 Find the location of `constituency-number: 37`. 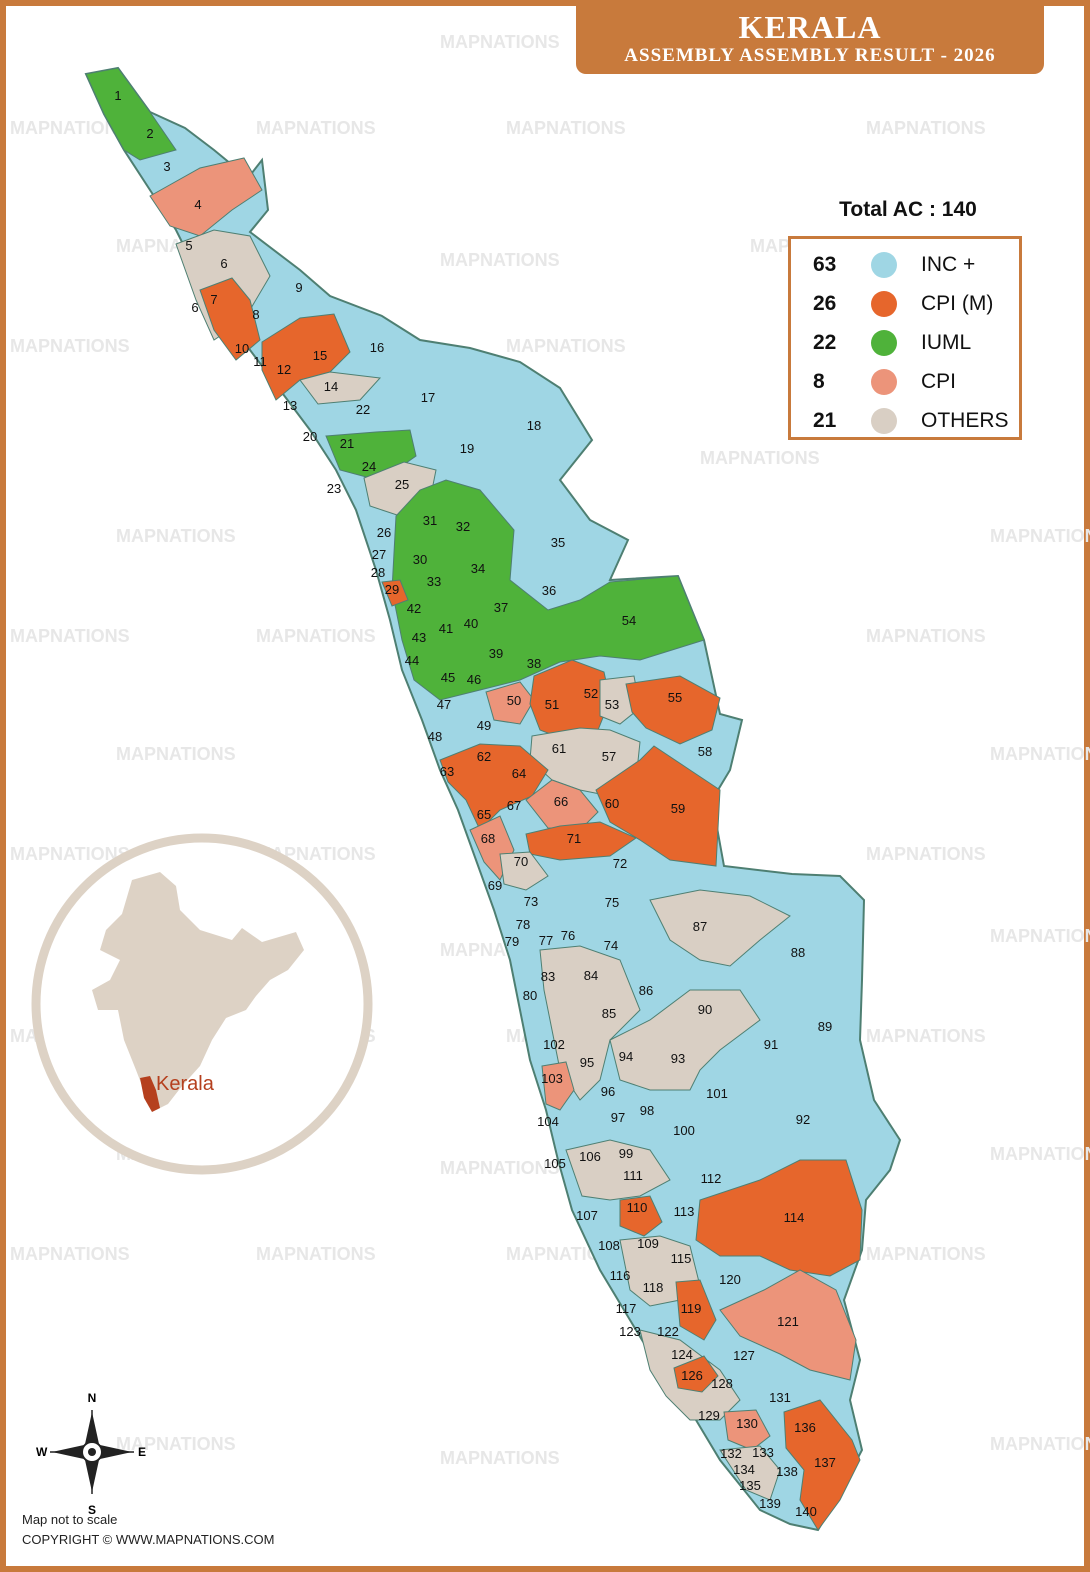

constituency-number: 37 is located at coordinates (501, 607).